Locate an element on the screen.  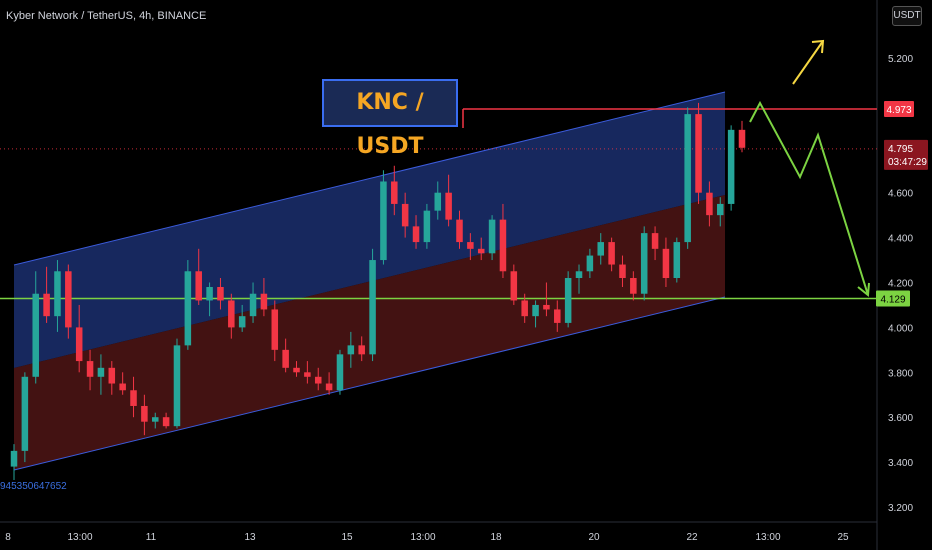
last-price-label: 4.795 is located at coordinates (900, 149).